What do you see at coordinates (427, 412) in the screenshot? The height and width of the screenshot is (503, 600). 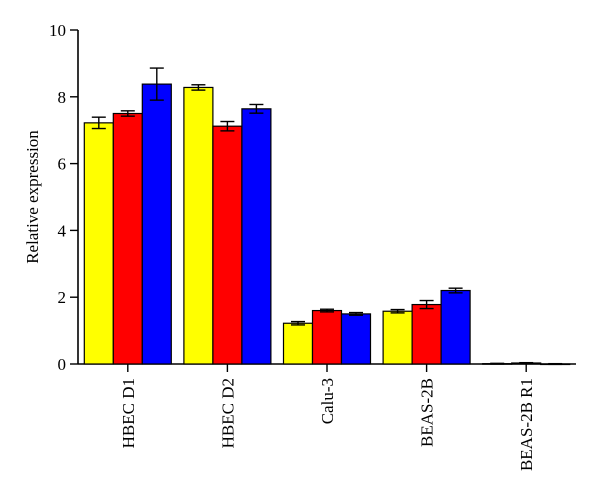 I see `x-tick-label: BEAS-2B` at bounding box center [427, 412].